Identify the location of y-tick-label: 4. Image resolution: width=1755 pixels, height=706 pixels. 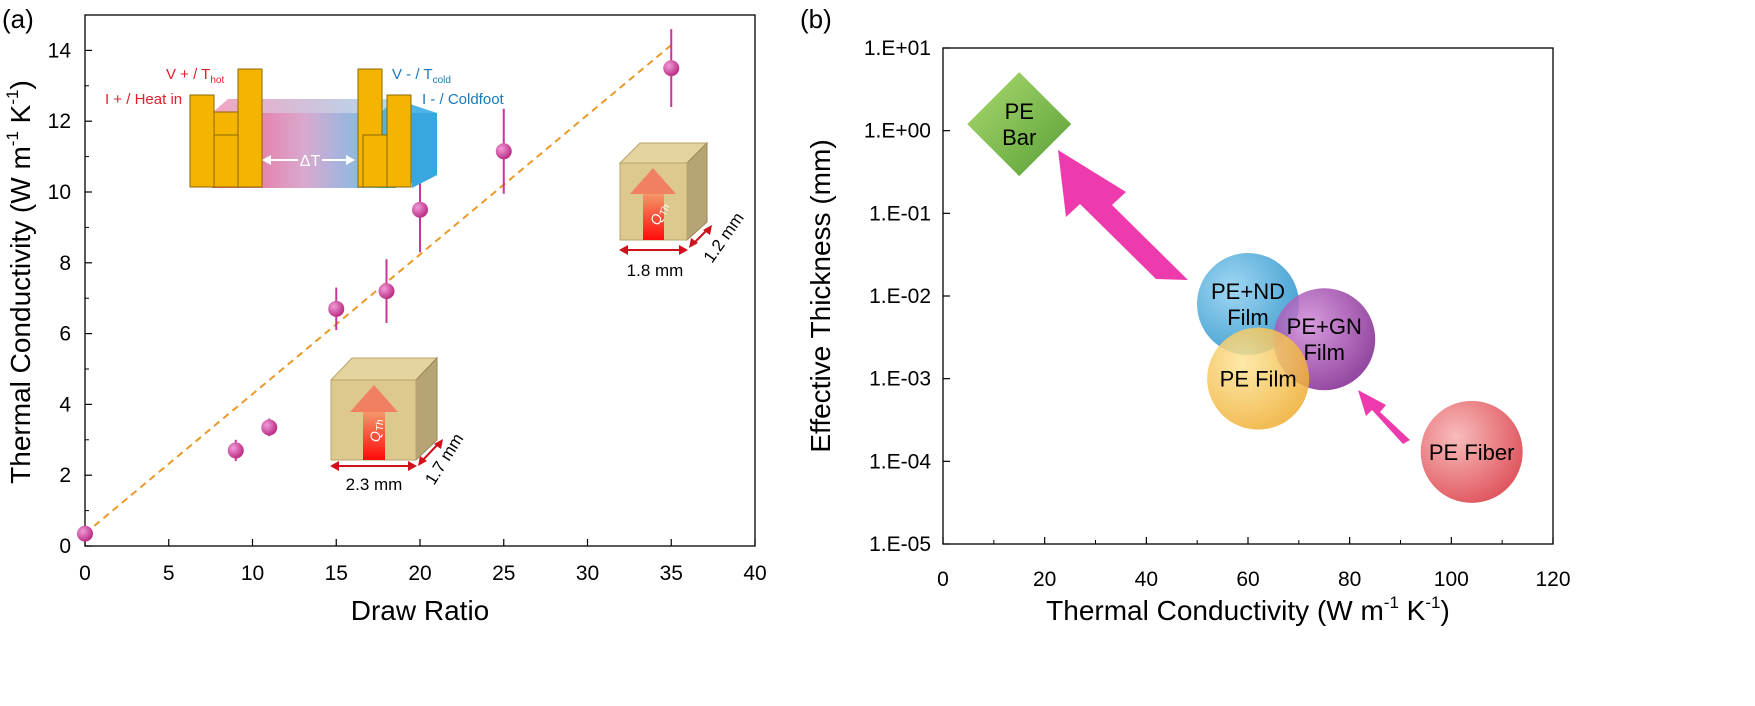
(65, 404).